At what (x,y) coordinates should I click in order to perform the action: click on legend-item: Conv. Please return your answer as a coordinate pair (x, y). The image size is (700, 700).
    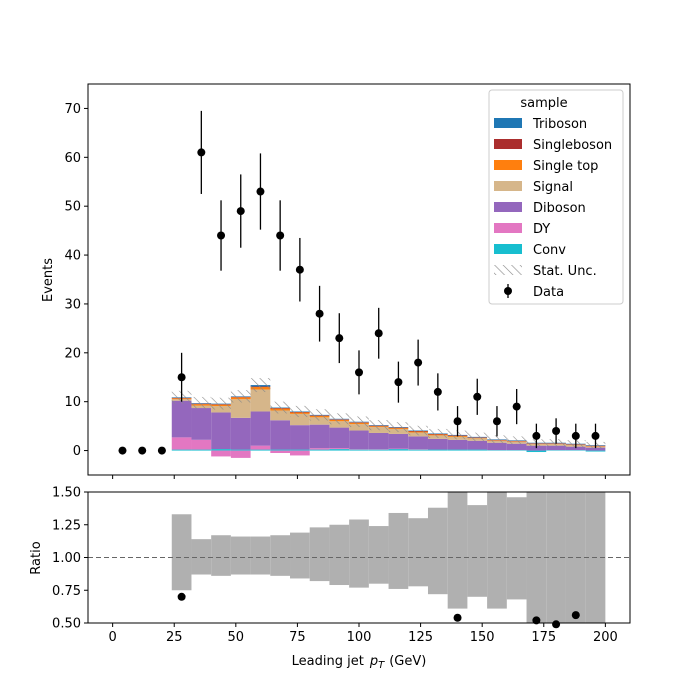
    Looking at the image, I should click on (530, 250).